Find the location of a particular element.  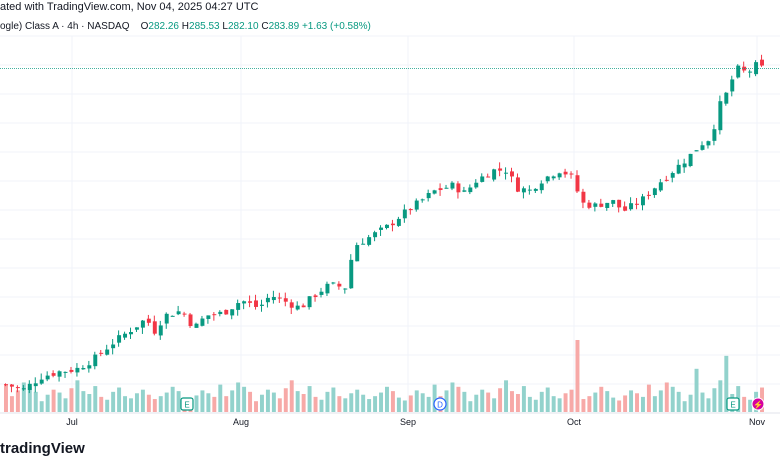

x-tick-label: Oct is located at coordinates (574, 422).